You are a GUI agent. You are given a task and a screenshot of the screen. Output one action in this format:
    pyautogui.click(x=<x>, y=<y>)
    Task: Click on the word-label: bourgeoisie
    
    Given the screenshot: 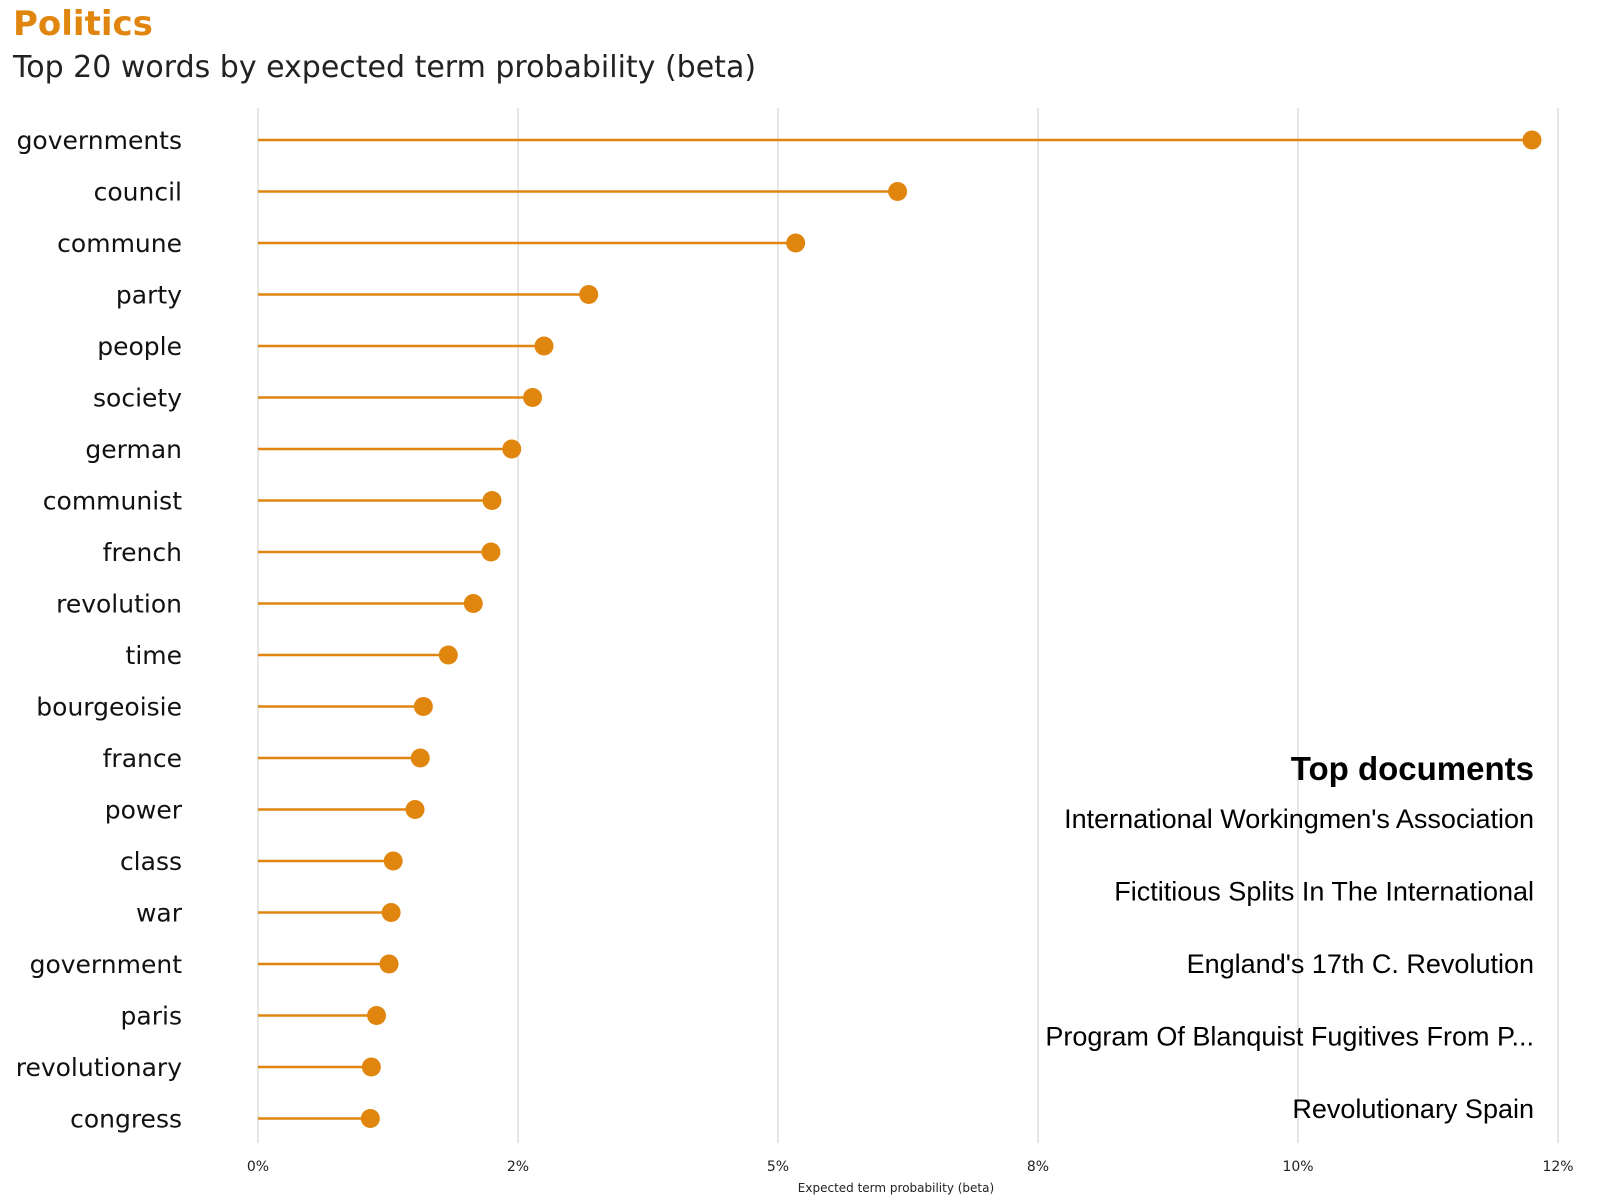 What is the action you would take?
    pyautogui.click(x=109, y=707)
    